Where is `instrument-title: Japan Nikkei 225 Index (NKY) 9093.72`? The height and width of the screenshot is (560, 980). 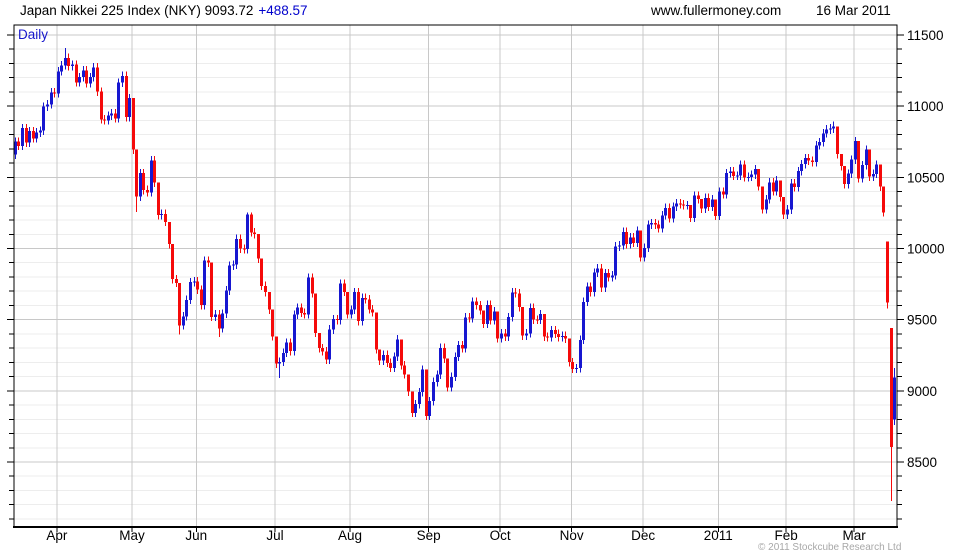 instrument-title: Japan Nikkei 225 Index (NKY) 9093.72 is located at coordinates (137, 10).